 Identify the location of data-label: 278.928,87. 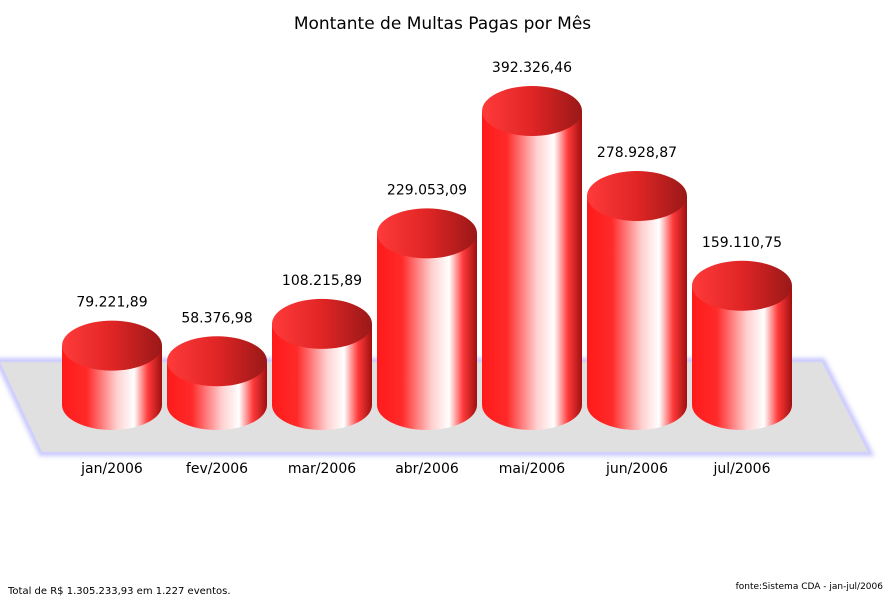
(637, 153).